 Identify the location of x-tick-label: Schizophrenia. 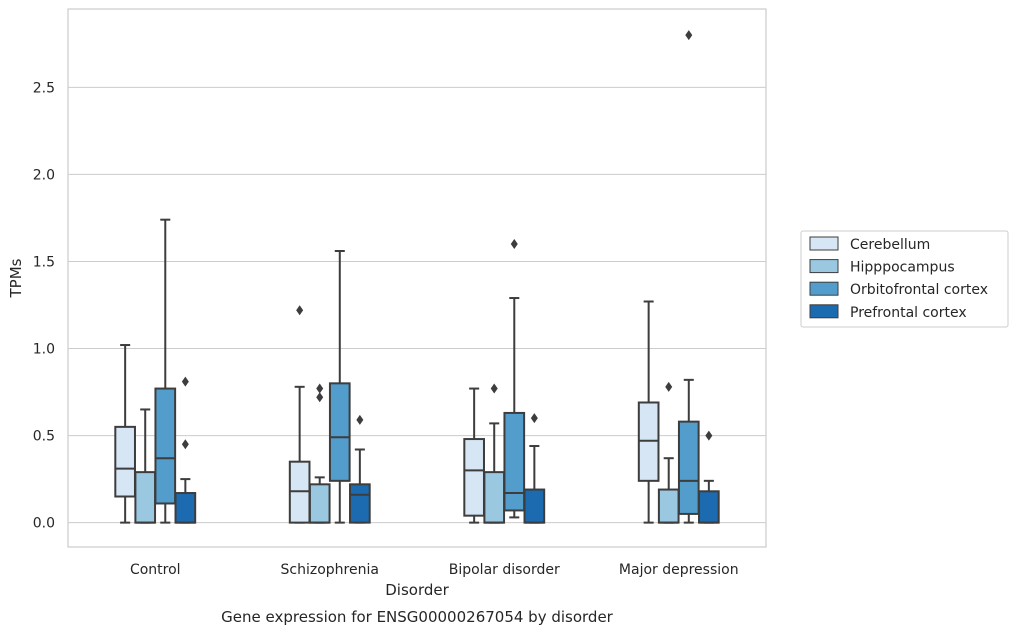
(330, 570).